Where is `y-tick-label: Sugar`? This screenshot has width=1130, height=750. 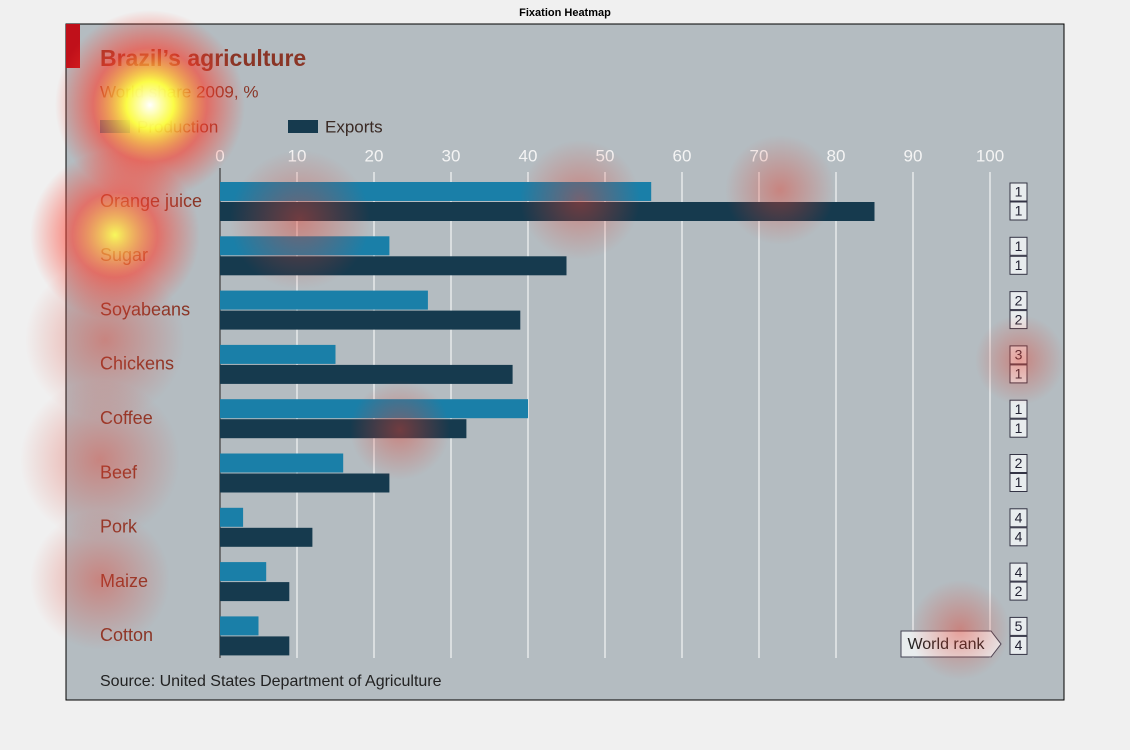 y-tick-label: Sugar is located at coordinates (124, 255).